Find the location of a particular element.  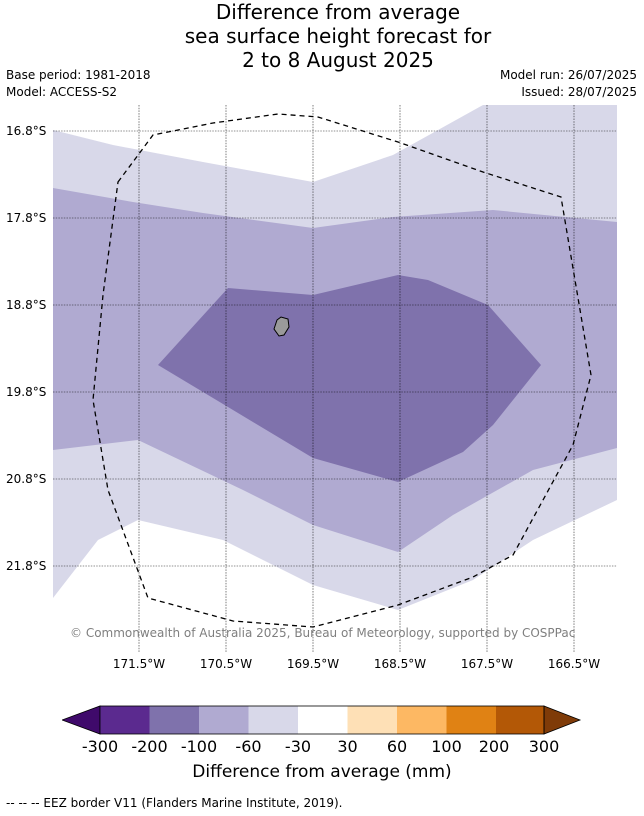

lon-label-1: 171.5°W is located at coordinates (139, 664).